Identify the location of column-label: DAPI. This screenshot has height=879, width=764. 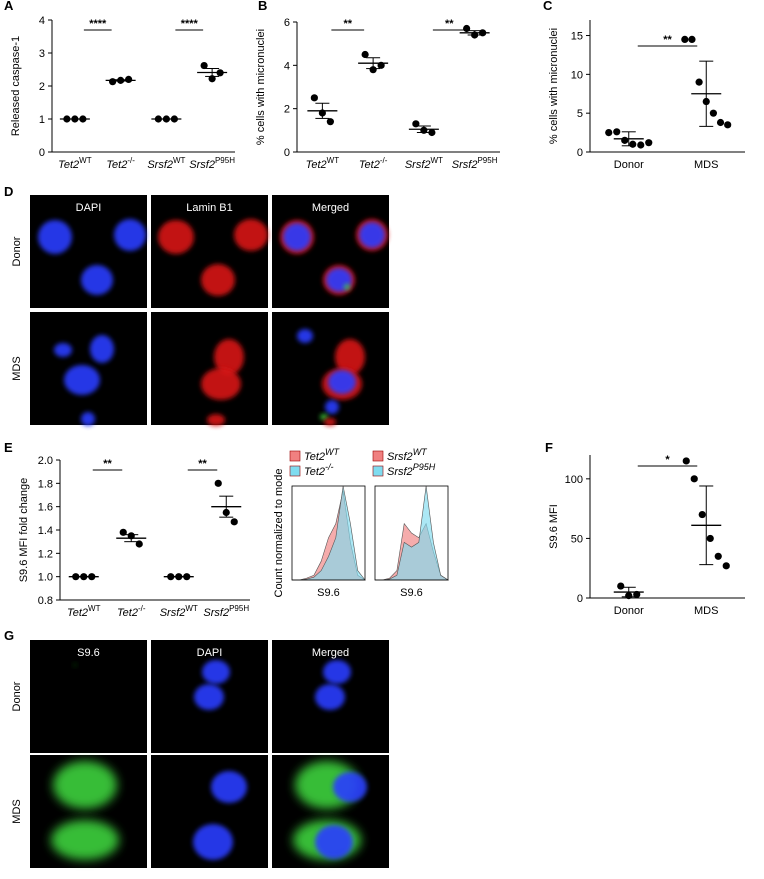
(210, 653).